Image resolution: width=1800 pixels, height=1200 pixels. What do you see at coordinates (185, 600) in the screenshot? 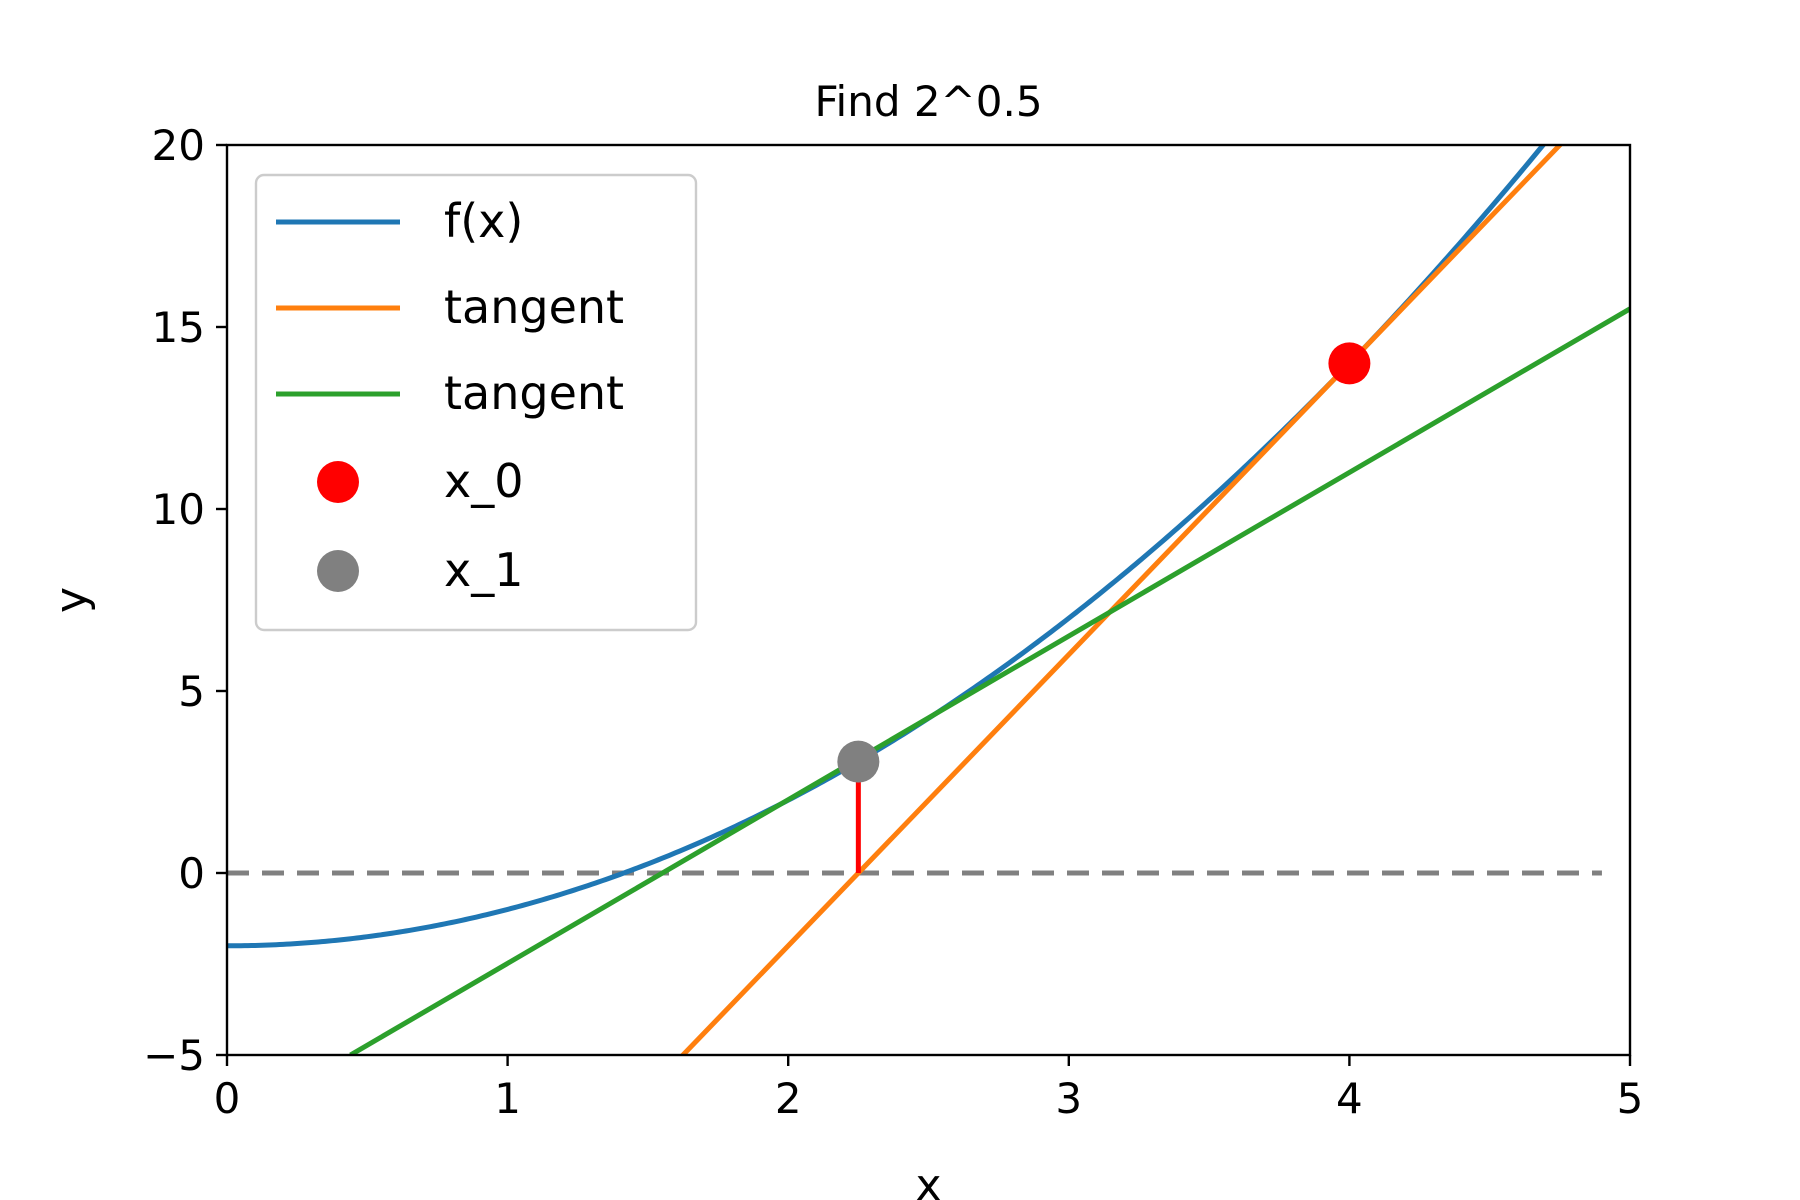
I see `y-axis: −5 0 5 10 15 20` at bounding box center [185, 600].